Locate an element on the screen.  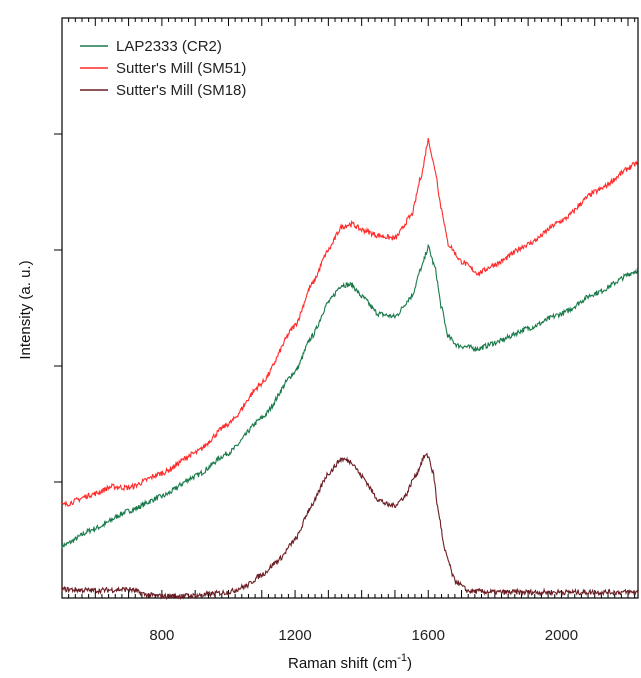
legend-label: Sutter's Mill (SM51) is located at coordinates (181, 68).